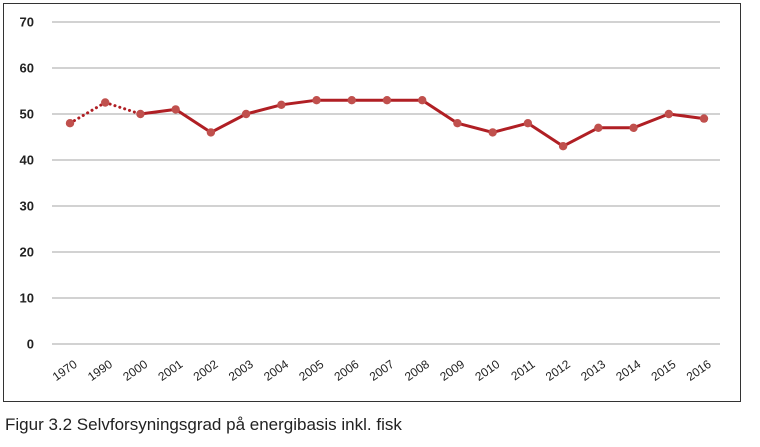 This screenshot has height=447, width=760. What do you see at coordinates (241, 370) in the screenshot?
I see `x-tick-label: 2003` at bounding box center [241, 370].